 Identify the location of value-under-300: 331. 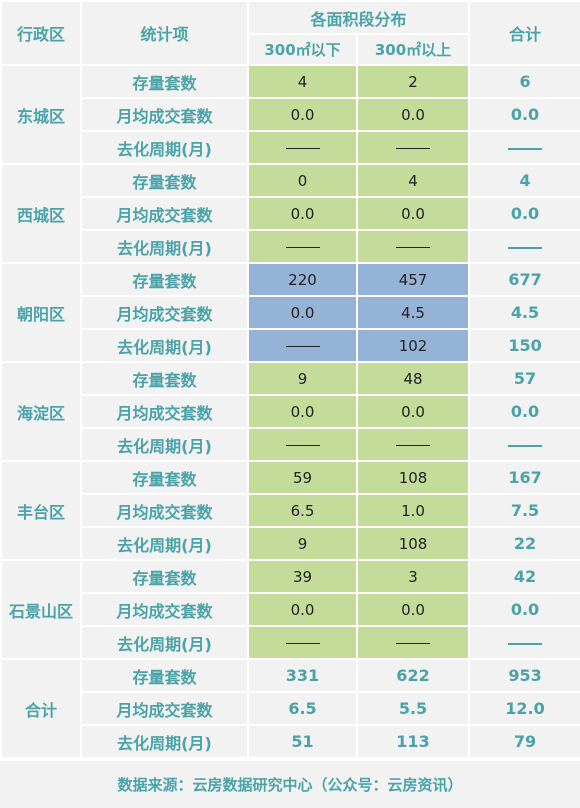
(302, 675).